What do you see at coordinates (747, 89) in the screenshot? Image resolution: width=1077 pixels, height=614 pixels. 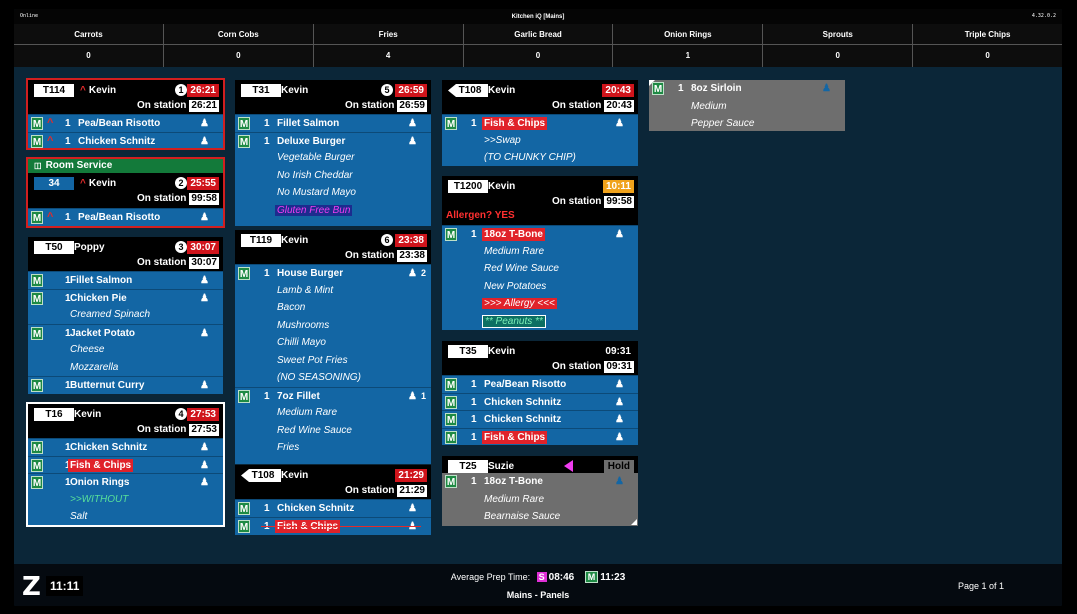 I see `order-item: M 1 8oz Sirloin ♟` at bounding box center [747, 89].